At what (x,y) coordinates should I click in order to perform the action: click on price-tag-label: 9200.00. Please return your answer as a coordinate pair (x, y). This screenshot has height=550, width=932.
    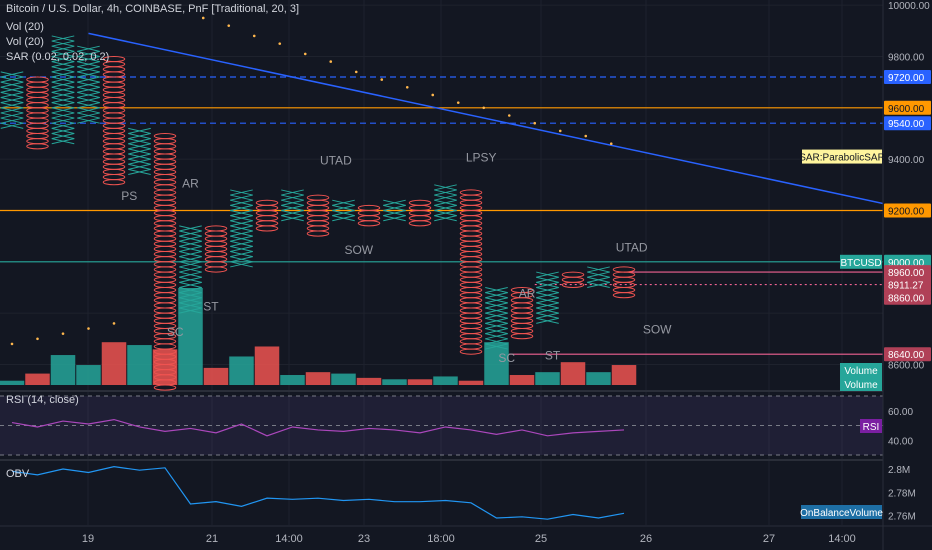
    Looking at the image, I should click on (906, 211).